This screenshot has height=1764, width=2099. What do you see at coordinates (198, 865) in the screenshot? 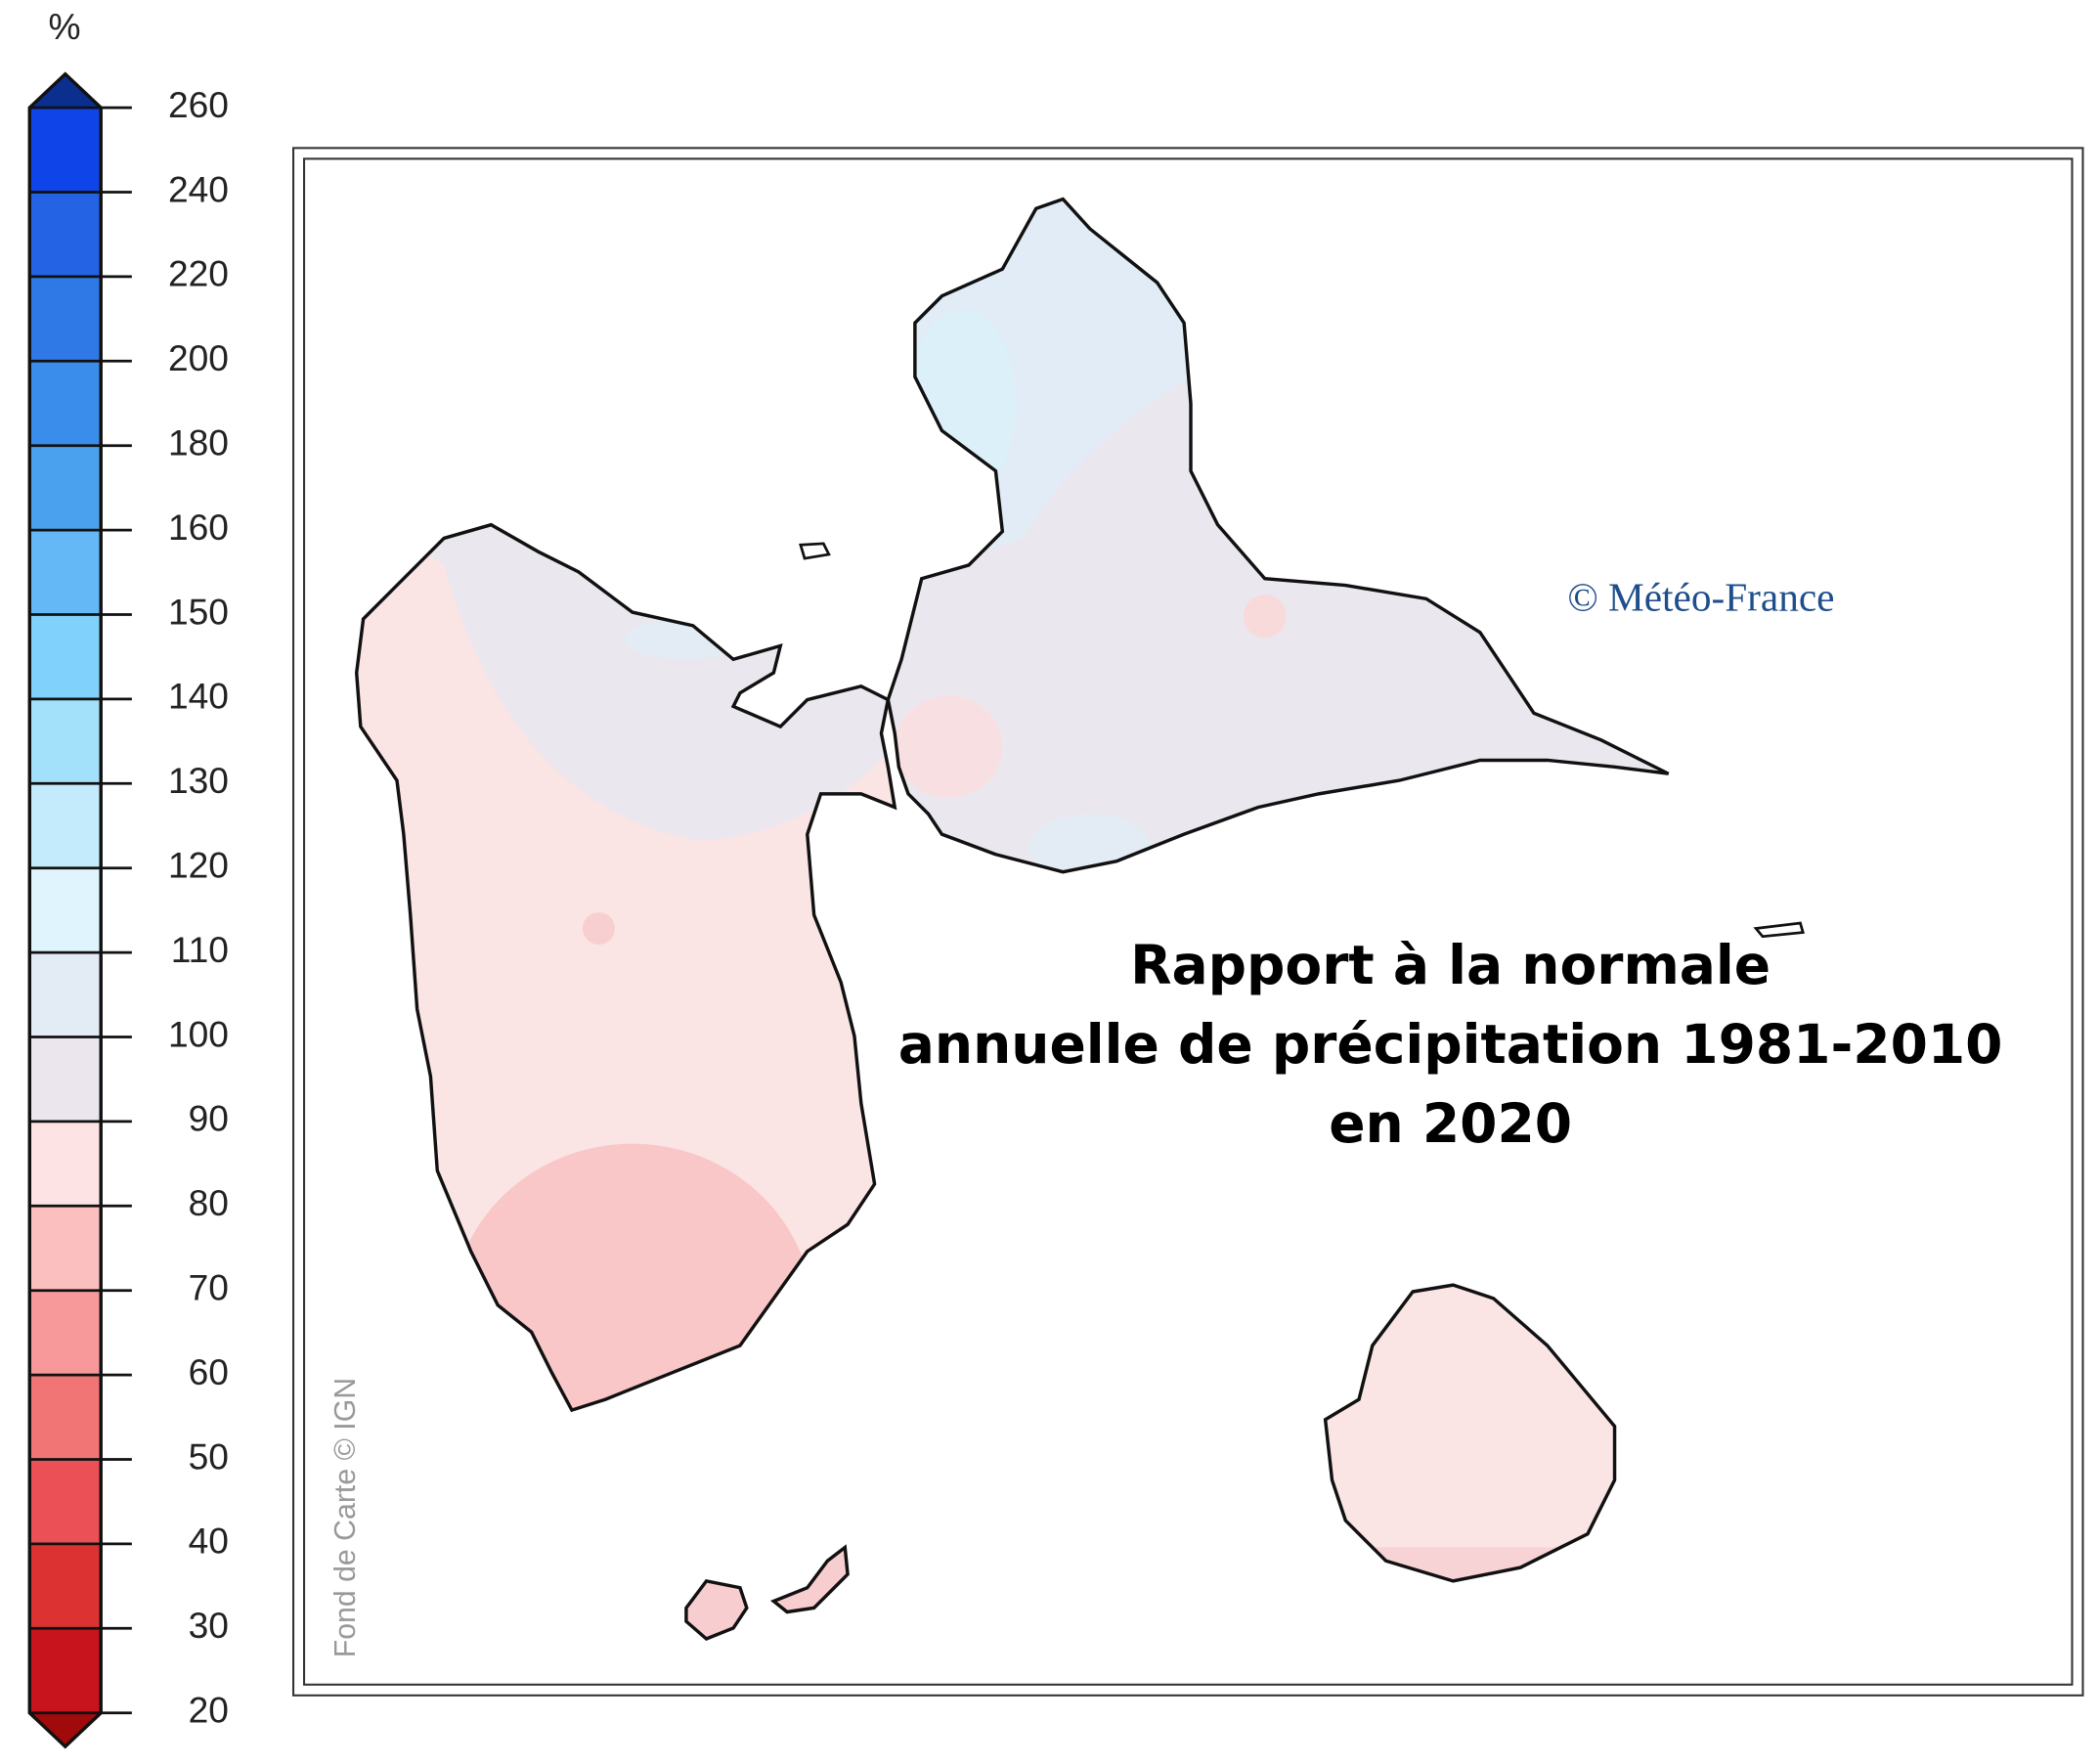
I see `colorbar-tick-label: 120` at bounding box center [198, 865].